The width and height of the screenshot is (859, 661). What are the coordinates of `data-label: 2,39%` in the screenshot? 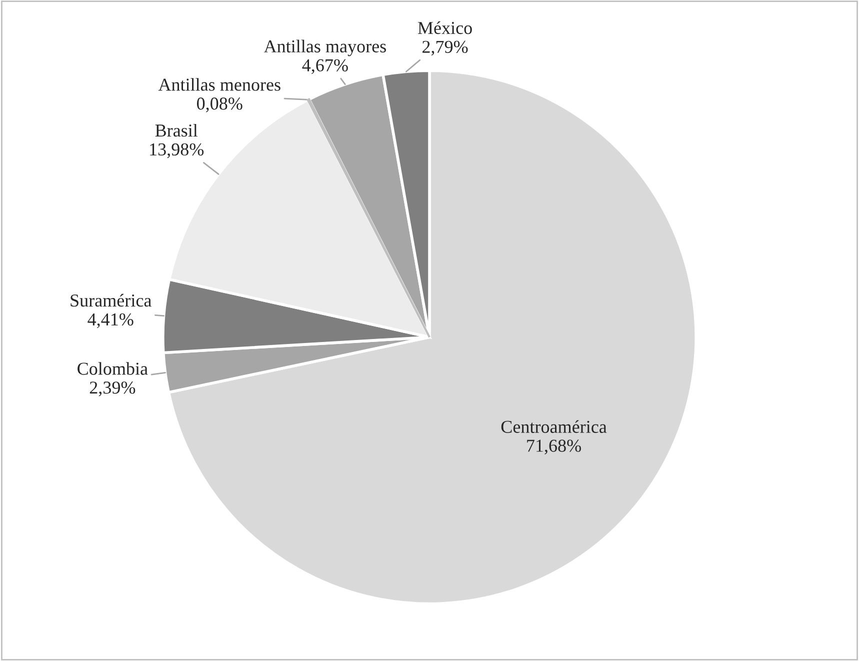 It's located at (113, 389).